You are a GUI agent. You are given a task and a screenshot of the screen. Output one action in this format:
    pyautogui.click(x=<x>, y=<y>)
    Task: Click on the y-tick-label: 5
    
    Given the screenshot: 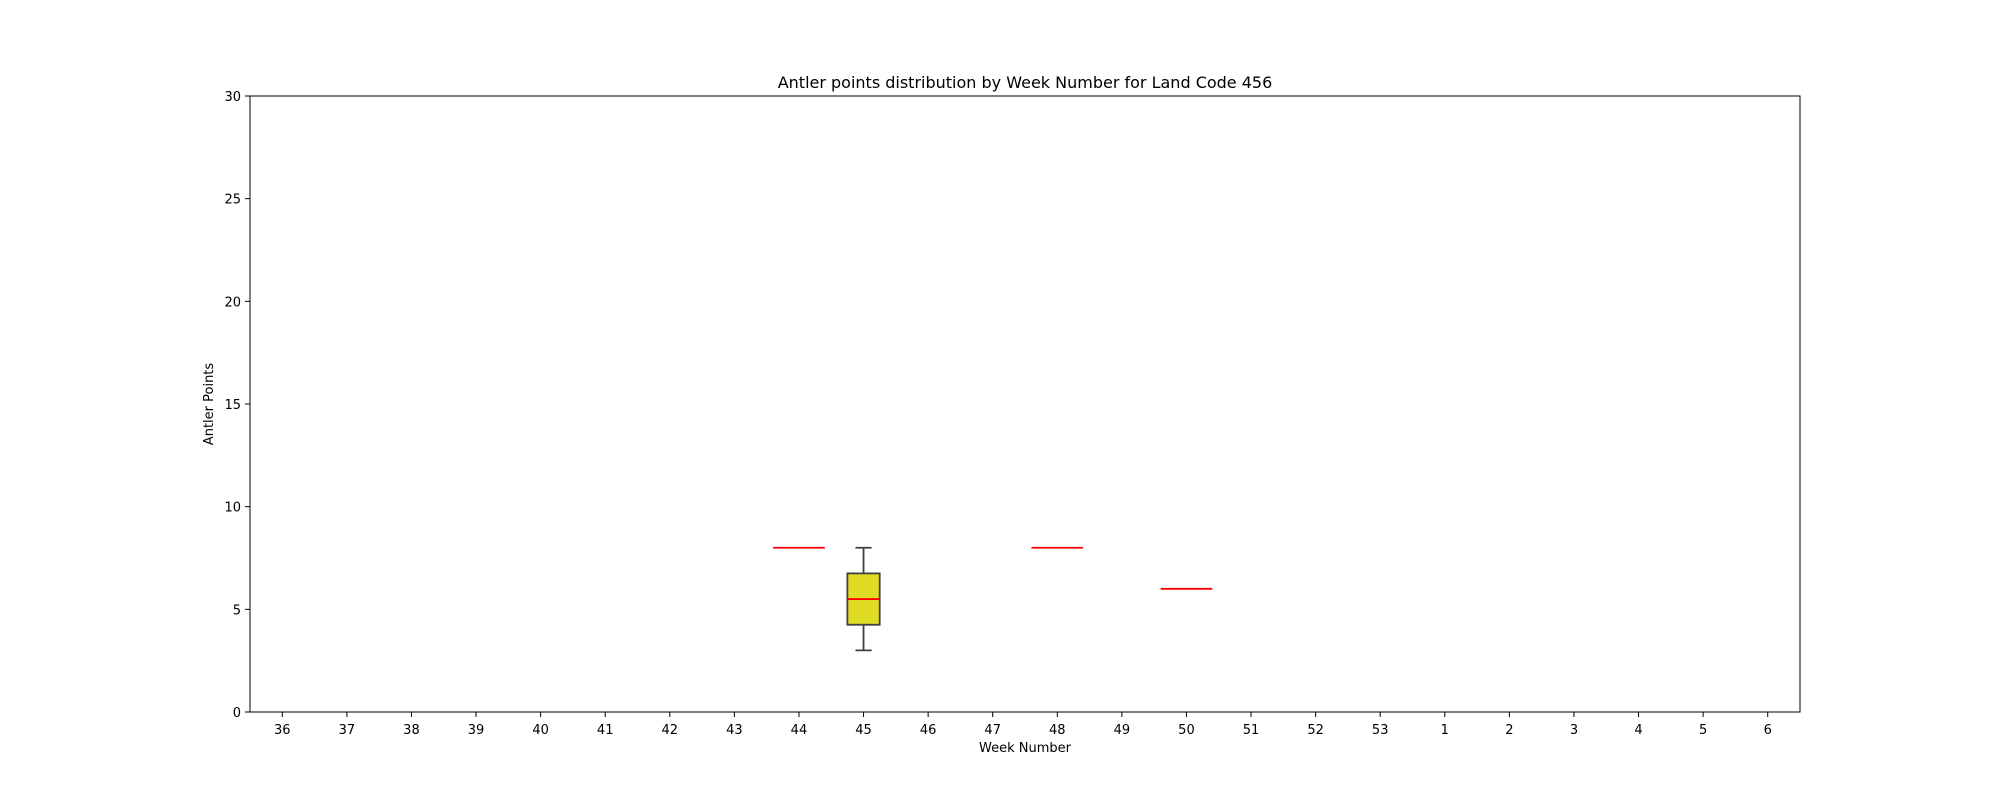 What is the action you would take?
    pyautogui.click(x=237, y=610)
    